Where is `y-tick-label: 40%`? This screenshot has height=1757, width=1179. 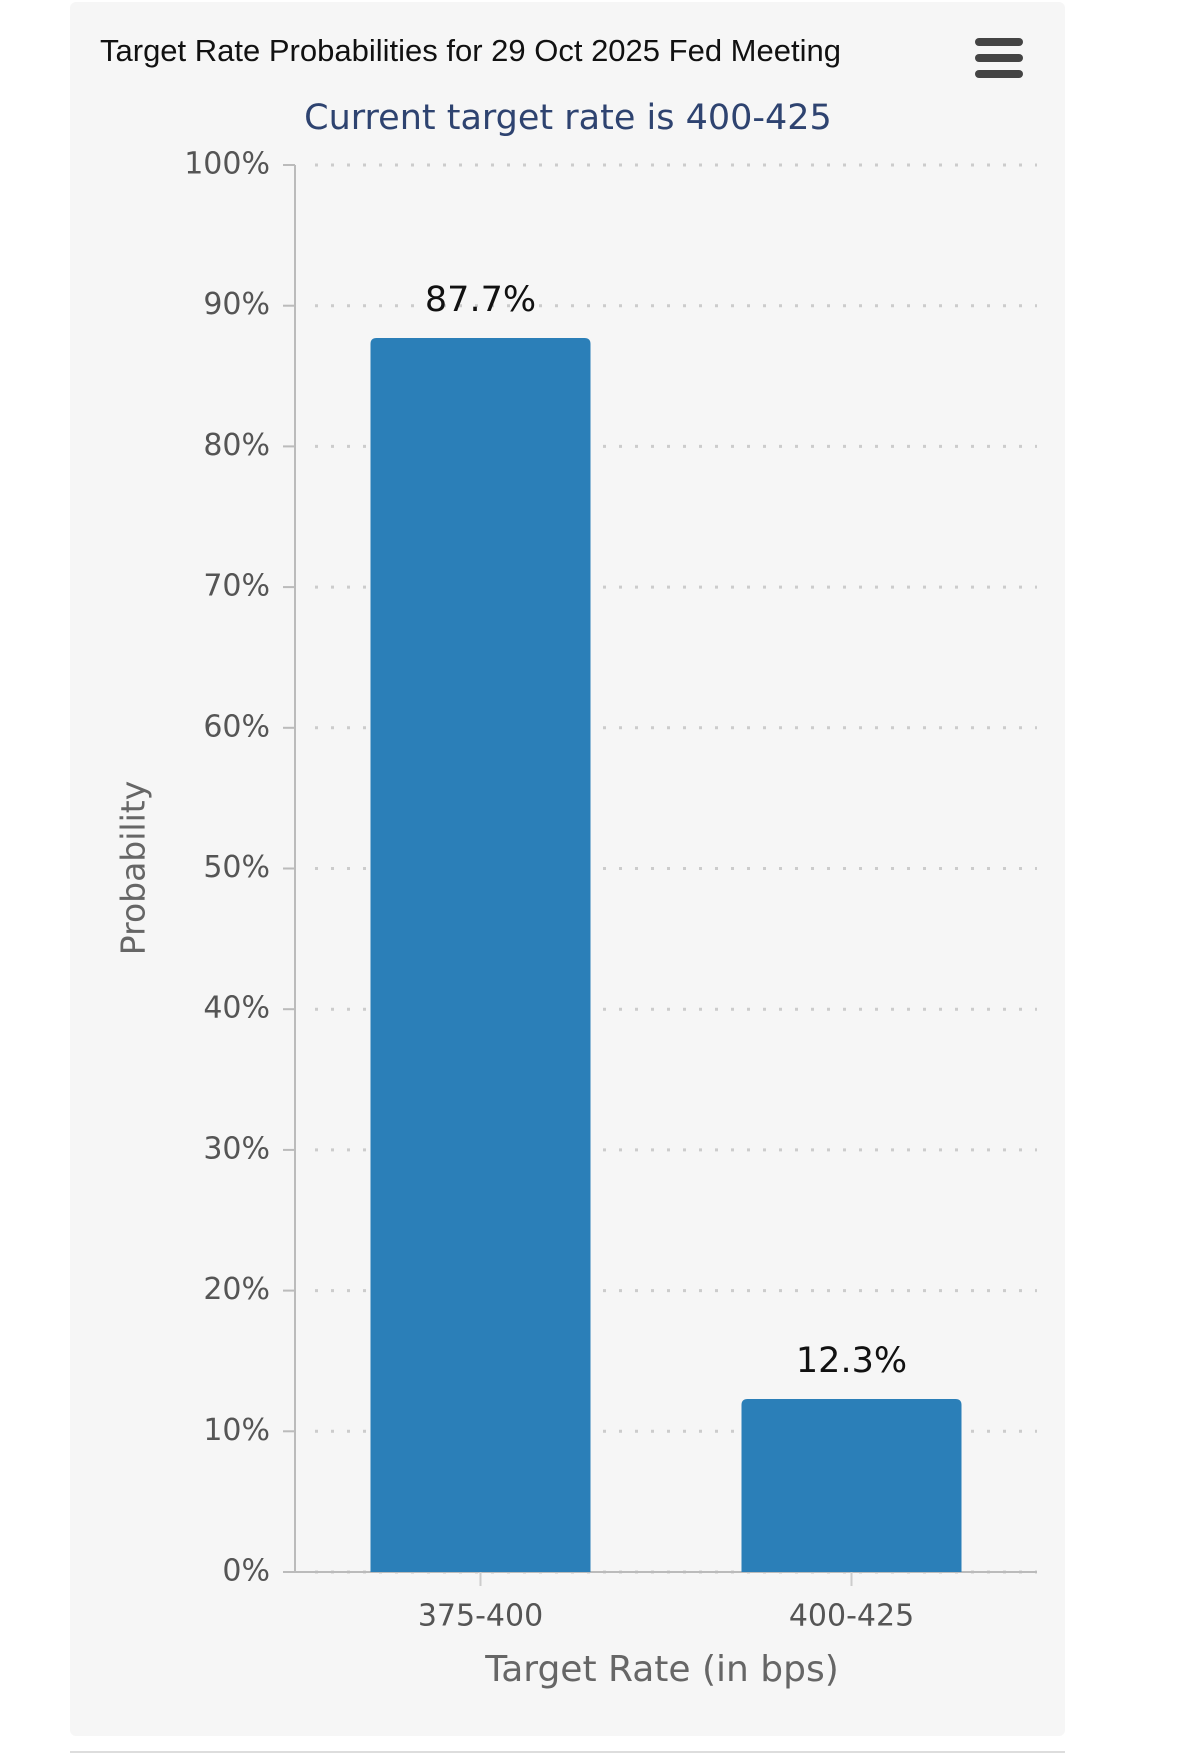 y-tick-label: 40% is located at coordinates (236, 1008).